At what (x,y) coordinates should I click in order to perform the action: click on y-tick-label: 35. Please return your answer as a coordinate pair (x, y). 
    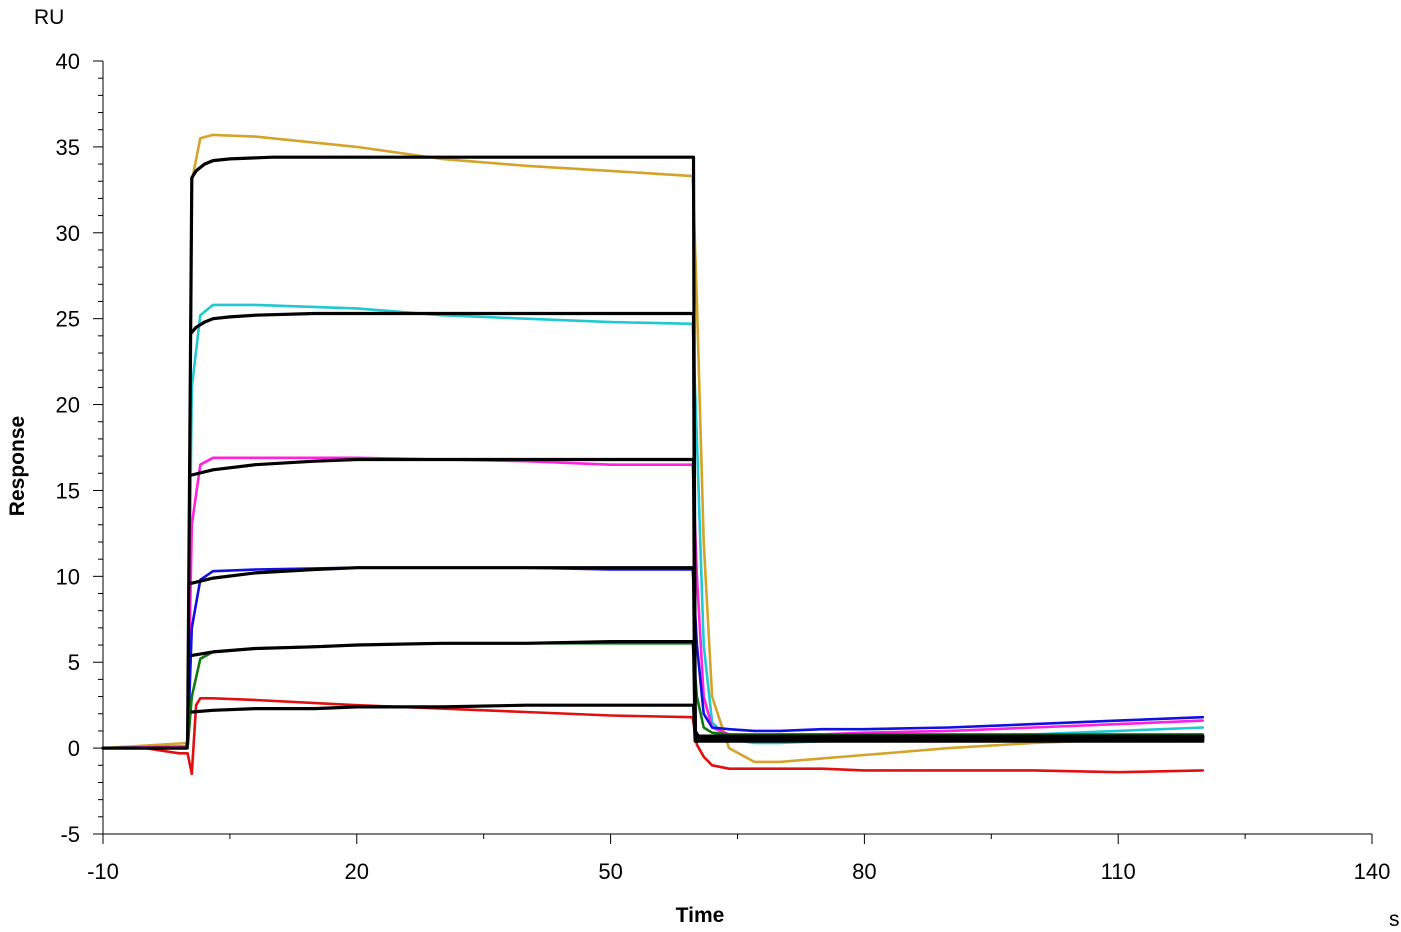
    Looking at the image, I should click on (68, 147).